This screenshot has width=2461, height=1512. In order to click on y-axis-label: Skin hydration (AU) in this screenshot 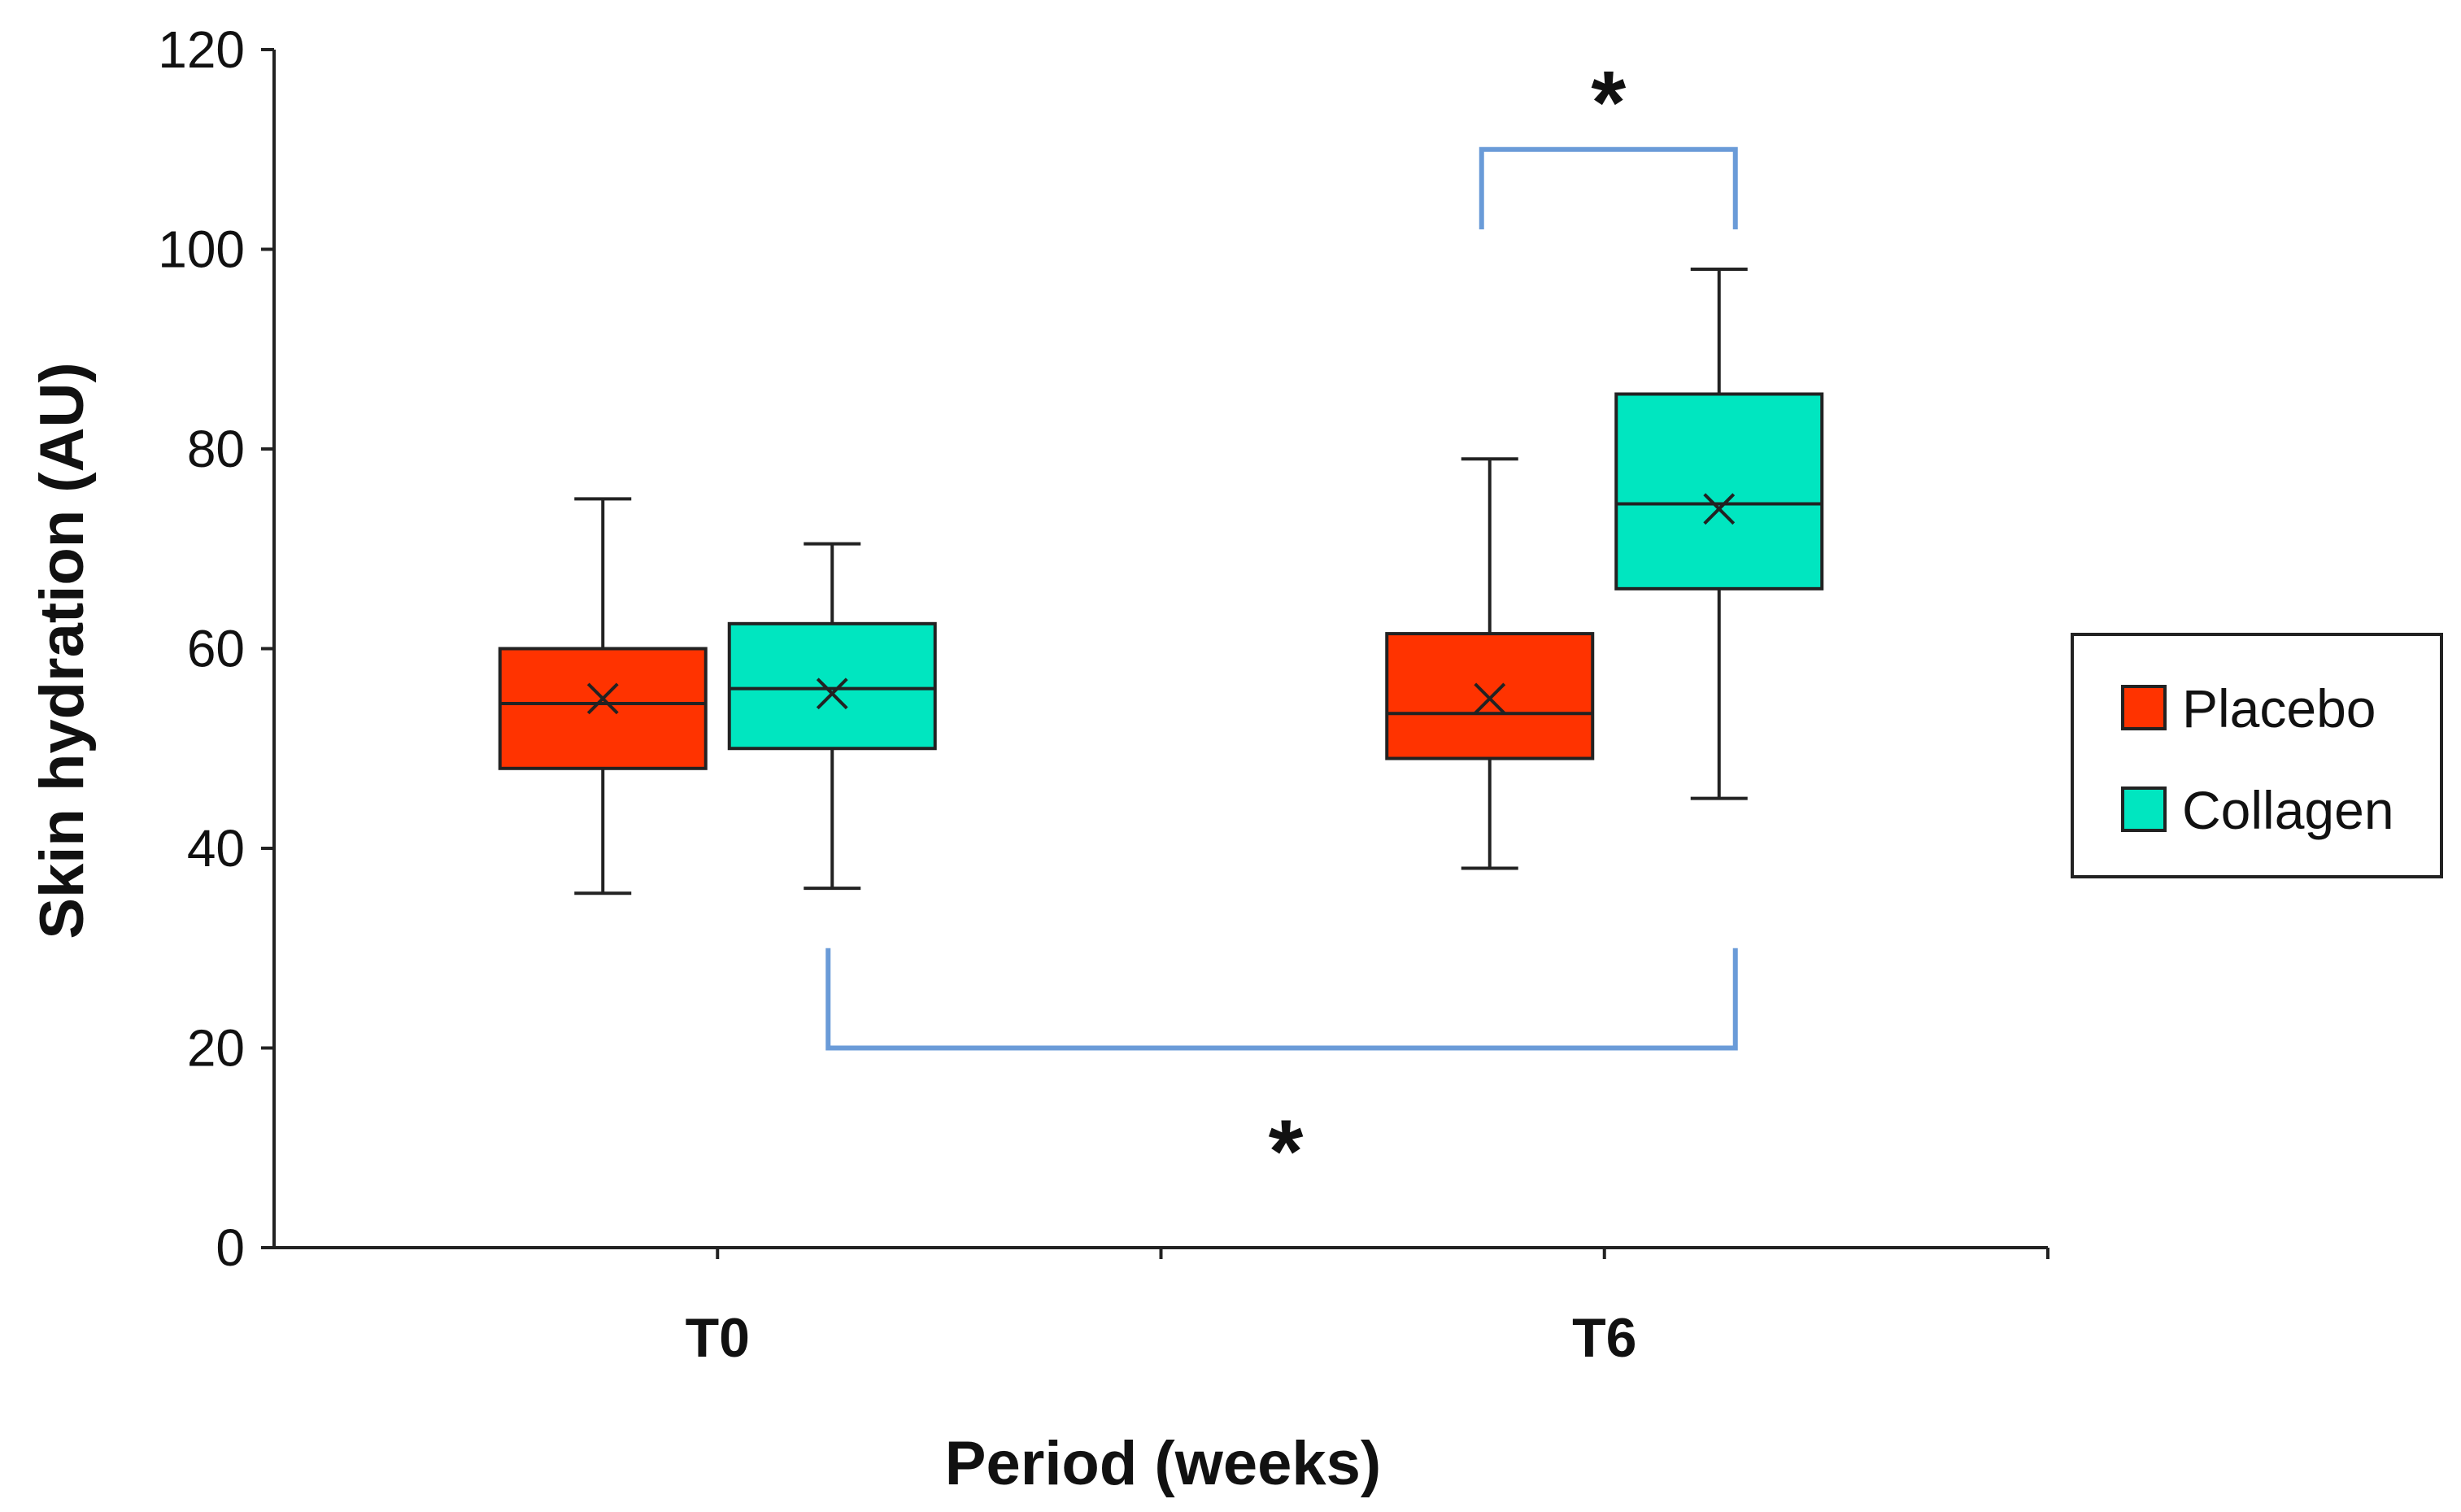, I will do `click(62, 650)`.